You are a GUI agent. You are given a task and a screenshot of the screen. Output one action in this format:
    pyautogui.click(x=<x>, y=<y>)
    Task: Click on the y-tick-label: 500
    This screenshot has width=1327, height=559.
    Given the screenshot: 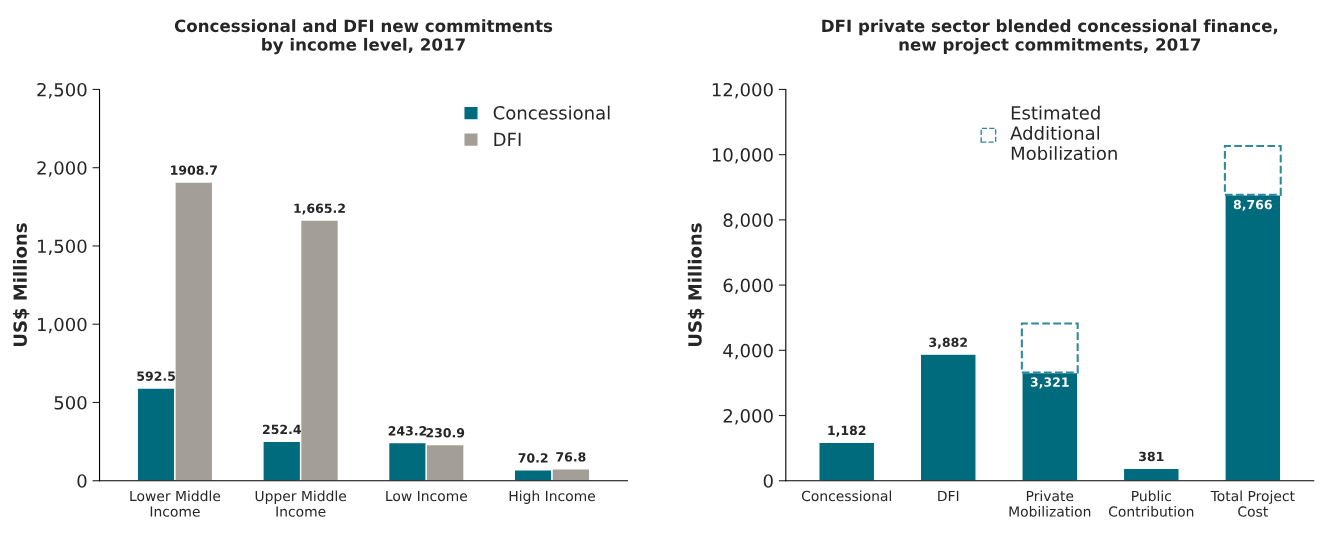 What is the action you would take?
    pyautogui.click(x=70, y=402)
    